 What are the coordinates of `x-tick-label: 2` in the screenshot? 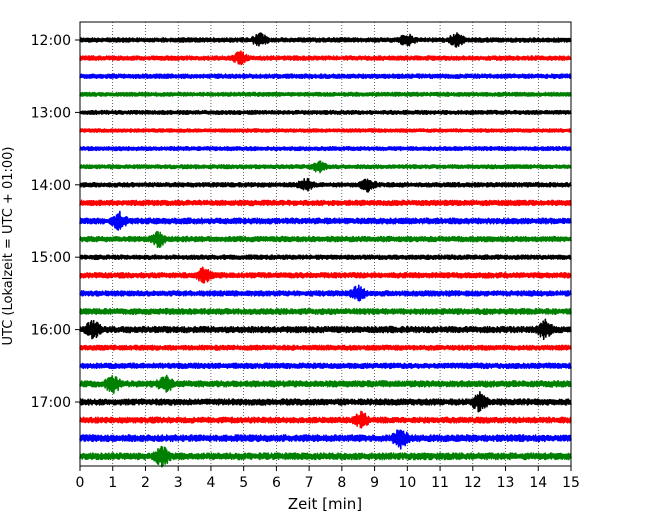 It's located at (145, 483).